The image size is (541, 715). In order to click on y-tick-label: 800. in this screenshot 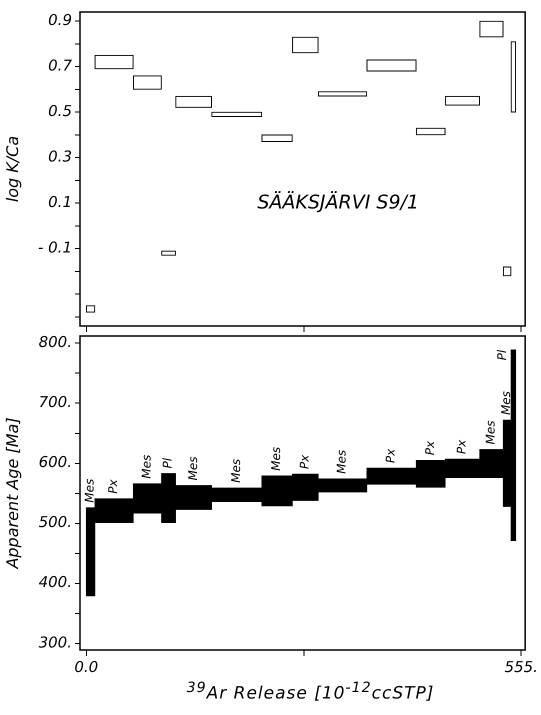, I will do `click(55, 342)`.